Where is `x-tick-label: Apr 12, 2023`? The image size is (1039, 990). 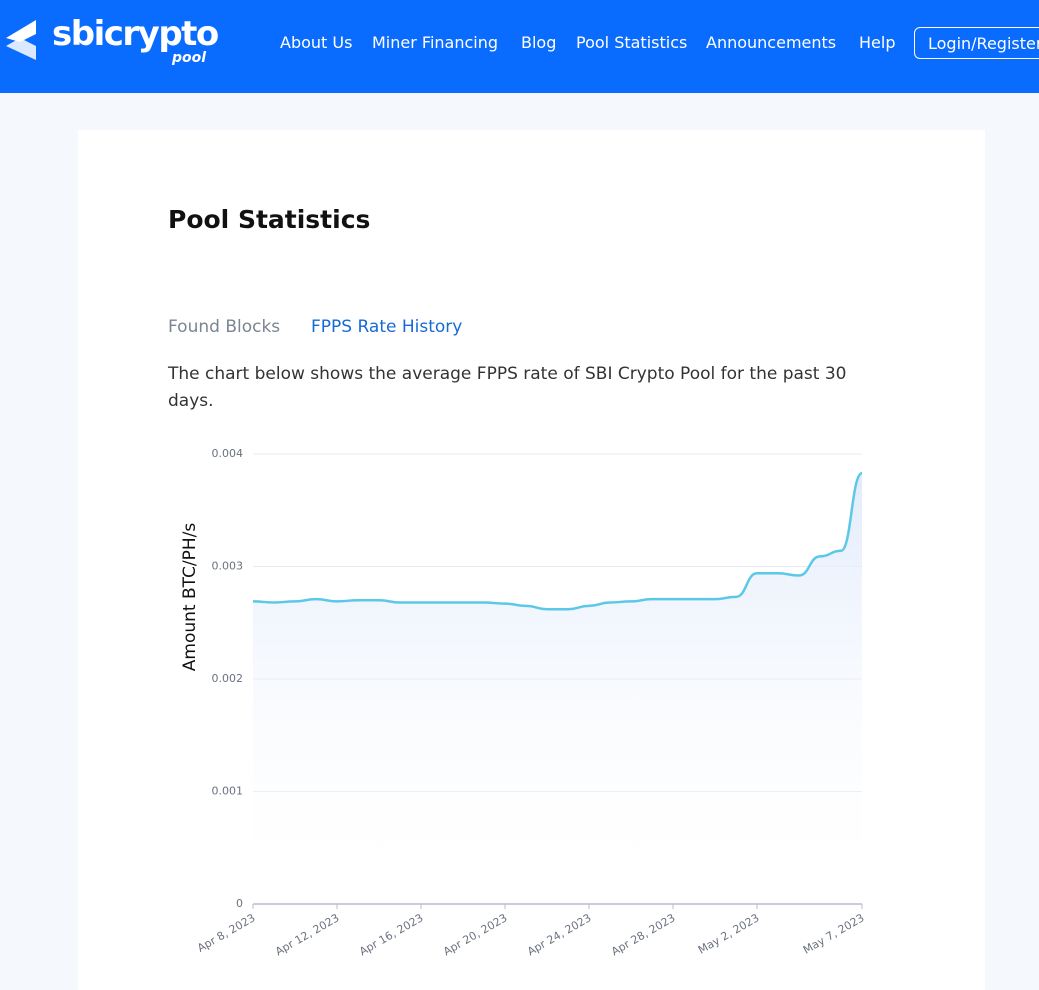 x-tick-label: Apr 12, 2023 is located at coordinates (307, 934).